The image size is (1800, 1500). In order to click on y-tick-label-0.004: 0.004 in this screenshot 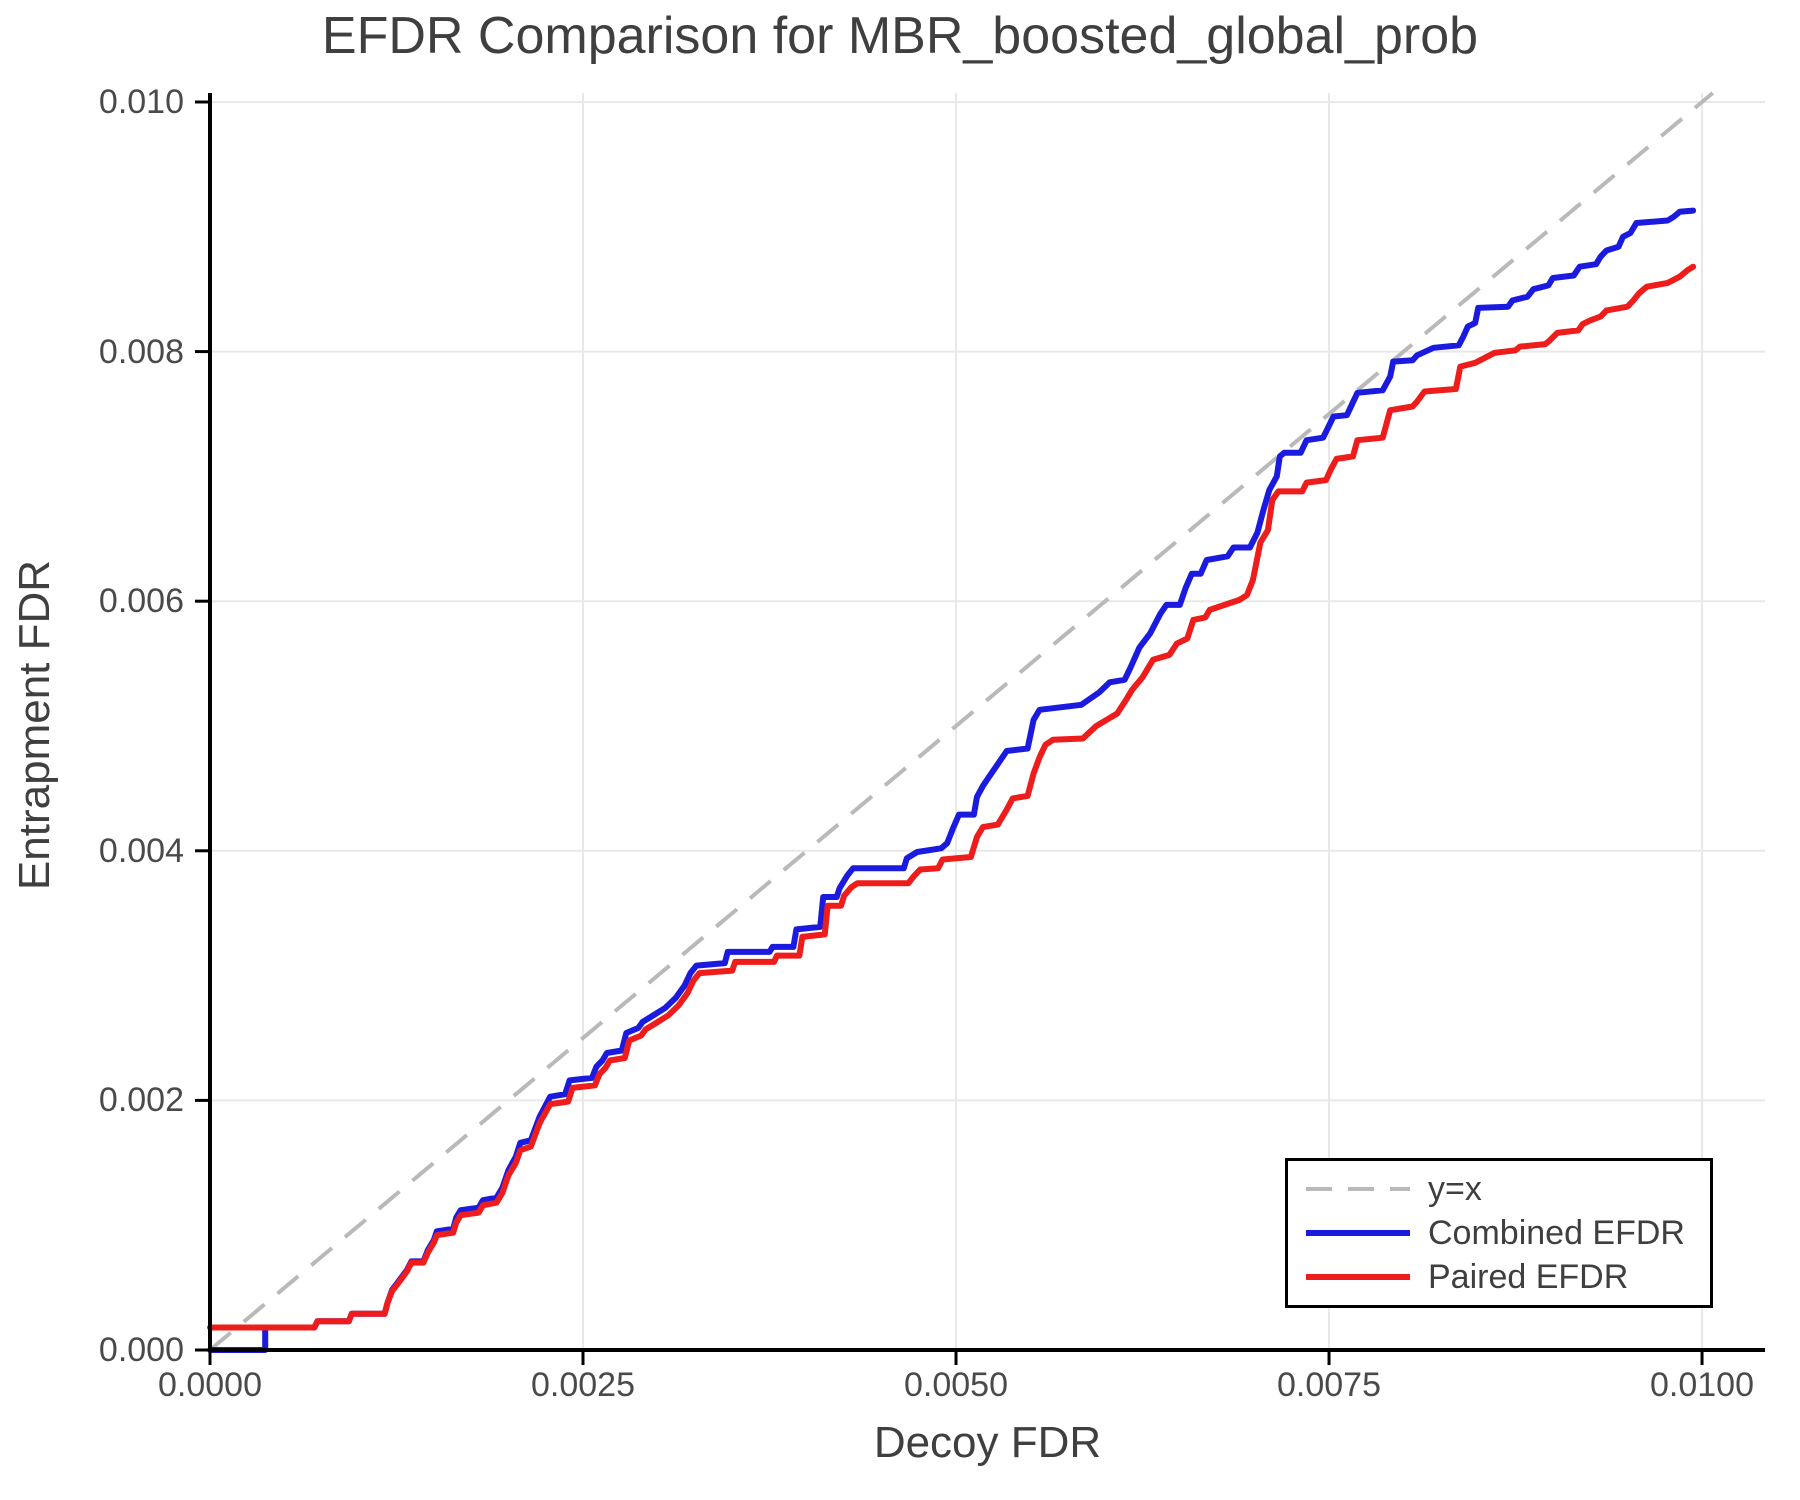, I will do `click(141, 851)`.